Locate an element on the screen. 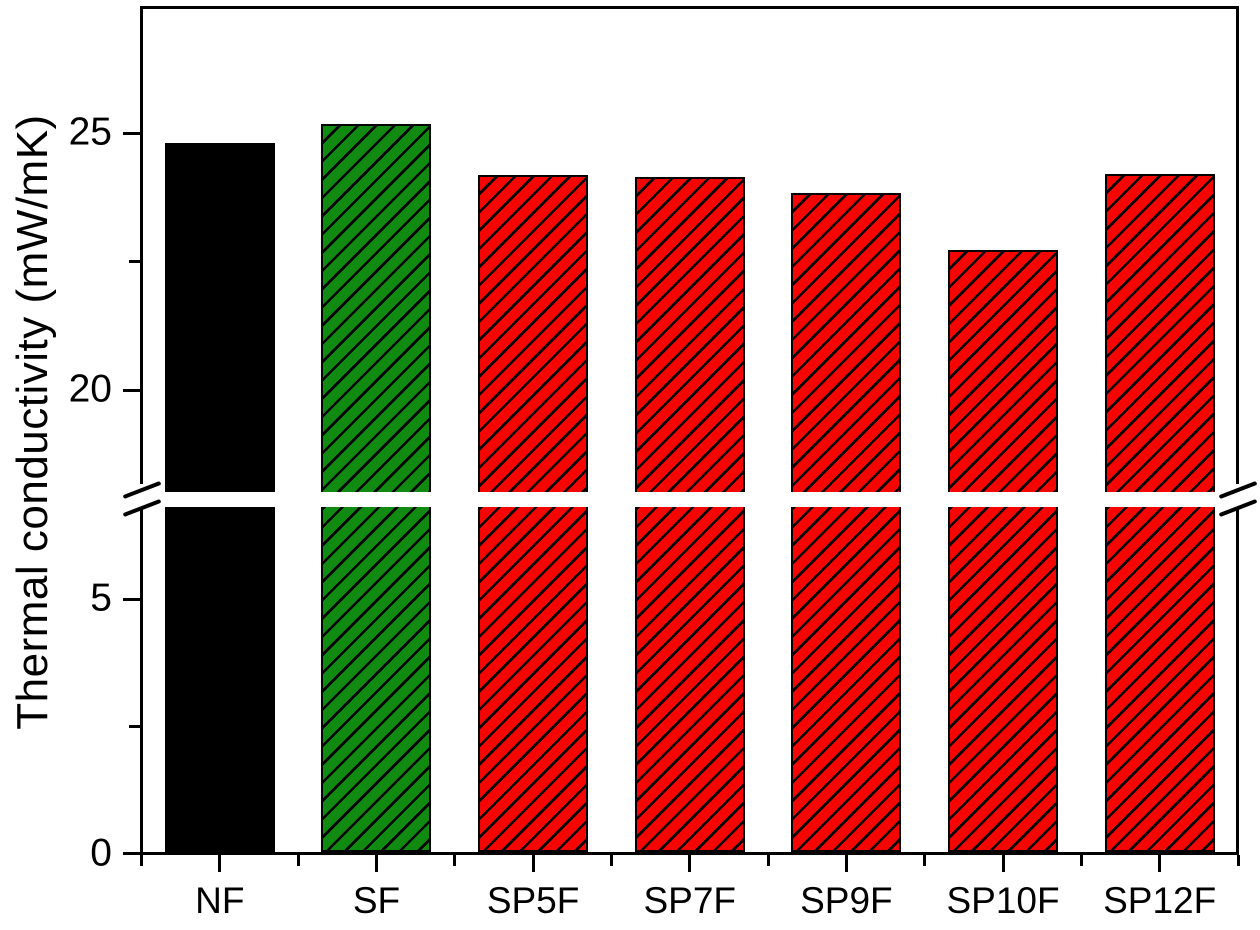  y-tick-label-5: 5 is located at coordinates (101, 598).